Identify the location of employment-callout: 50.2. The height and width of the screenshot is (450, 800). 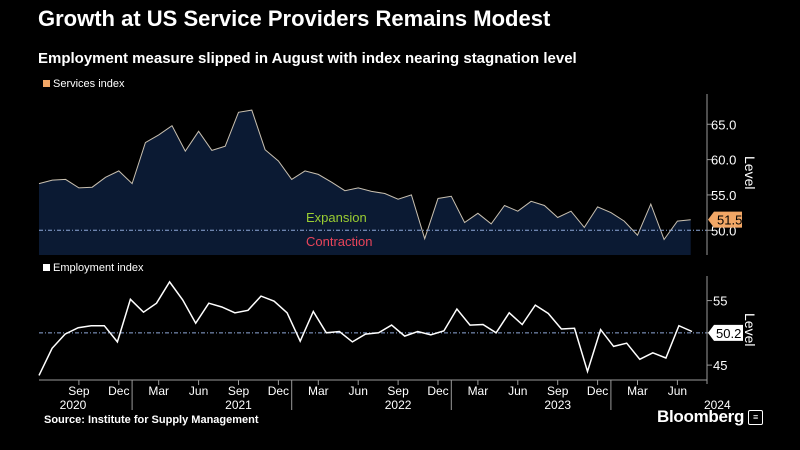
(725, 332).